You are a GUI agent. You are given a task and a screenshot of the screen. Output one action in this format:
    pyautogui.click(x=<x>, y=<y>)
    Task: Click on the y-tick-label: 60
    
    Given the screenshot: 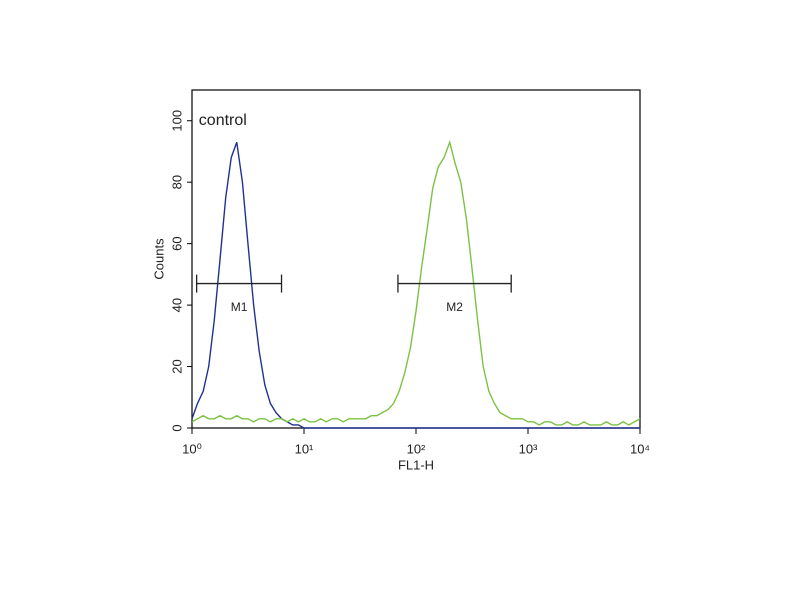 What is the action you would take?
    pyautogui.click(x=176, y=243)
    